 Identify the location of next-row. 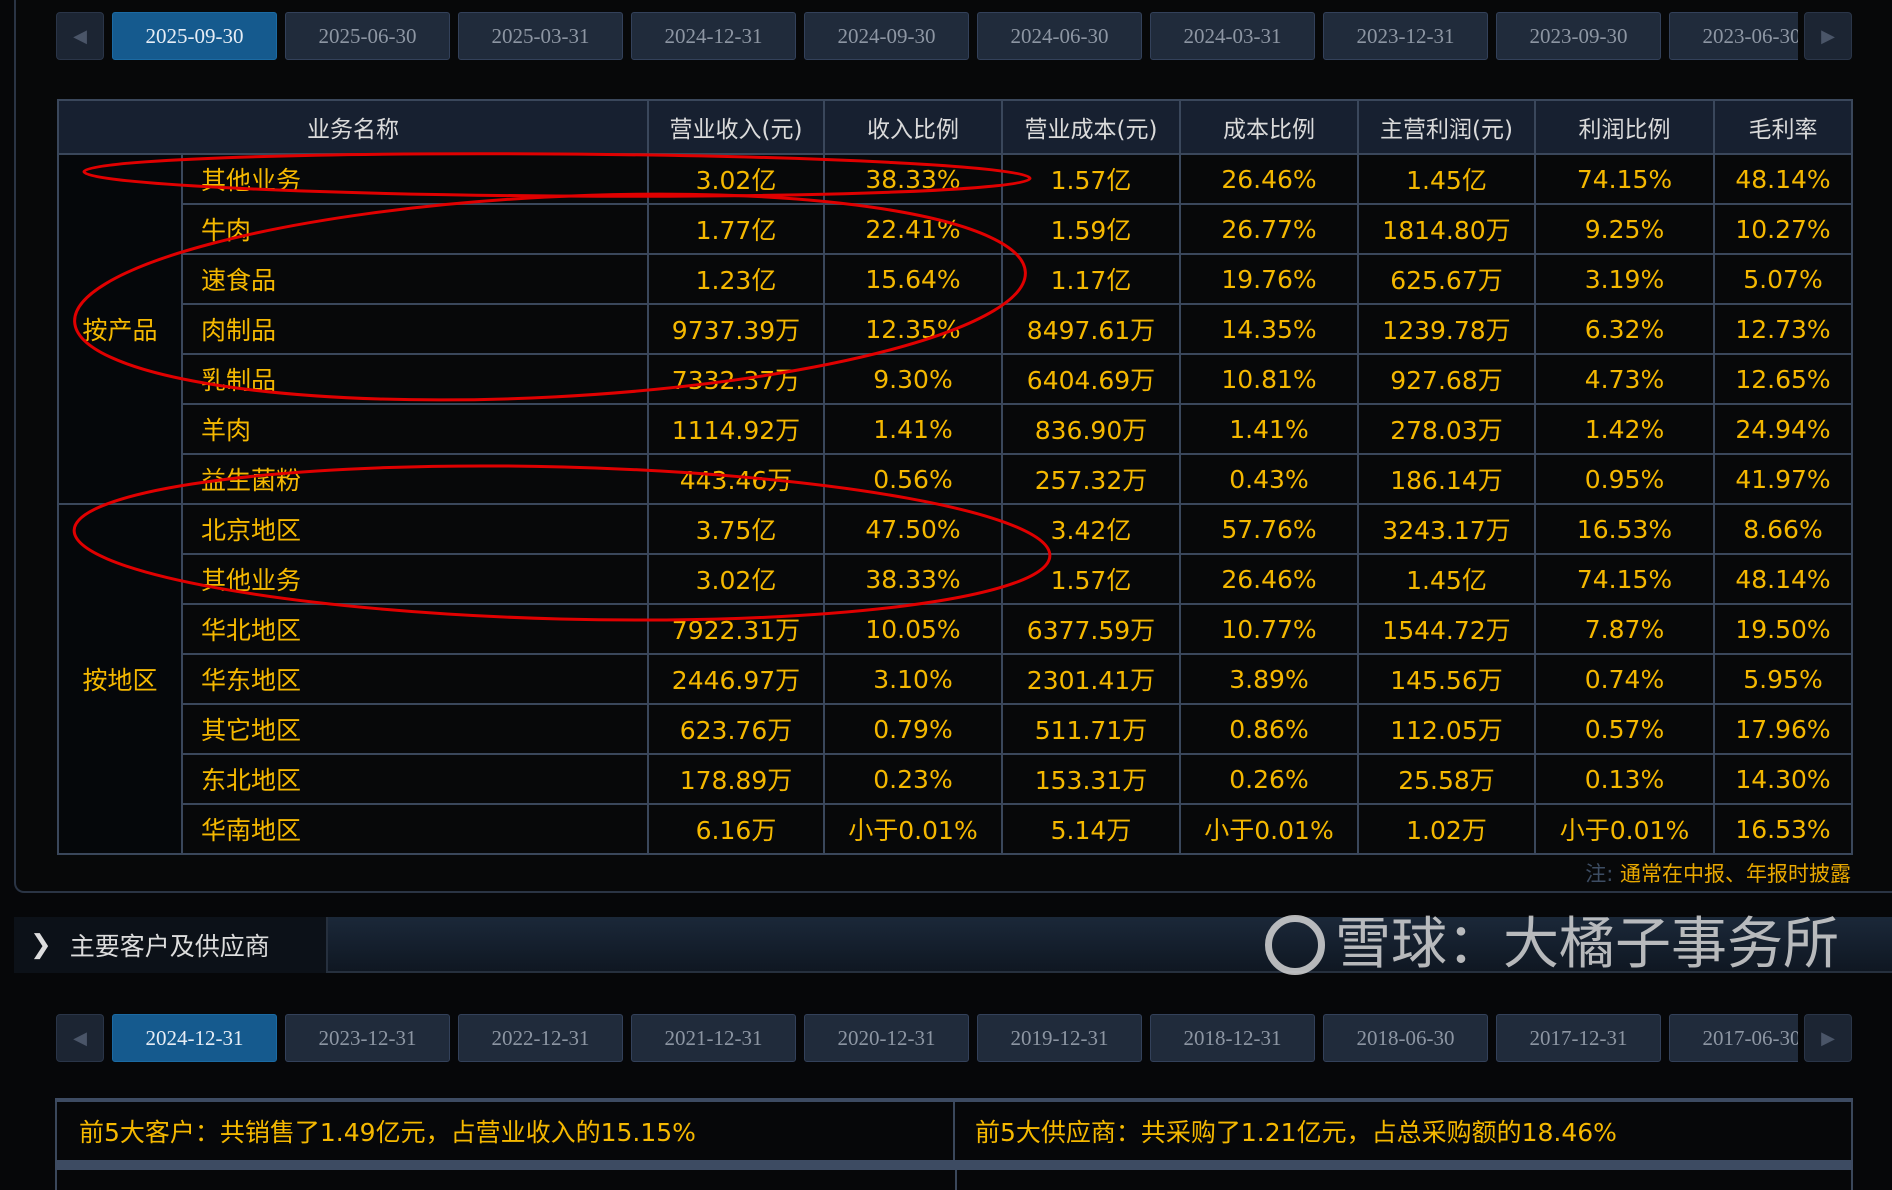
(954, 1180).